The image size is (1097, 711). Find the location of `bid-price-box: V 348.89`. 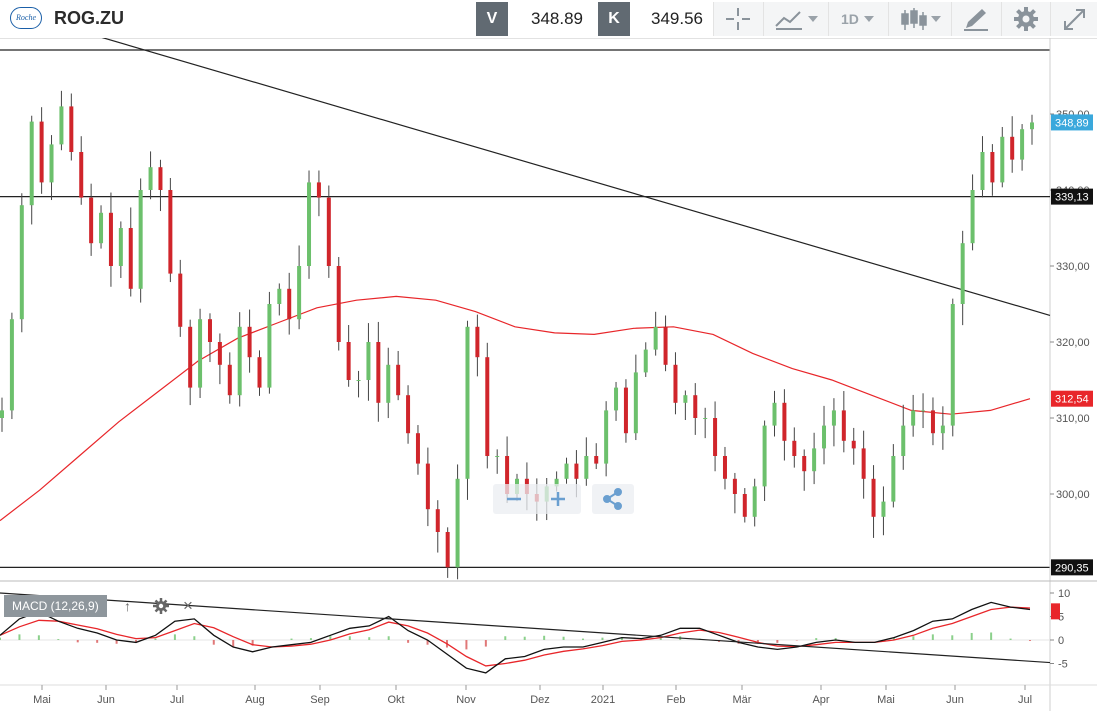

bid-price-box: V 348.89 is located at coordinates (532, 19).